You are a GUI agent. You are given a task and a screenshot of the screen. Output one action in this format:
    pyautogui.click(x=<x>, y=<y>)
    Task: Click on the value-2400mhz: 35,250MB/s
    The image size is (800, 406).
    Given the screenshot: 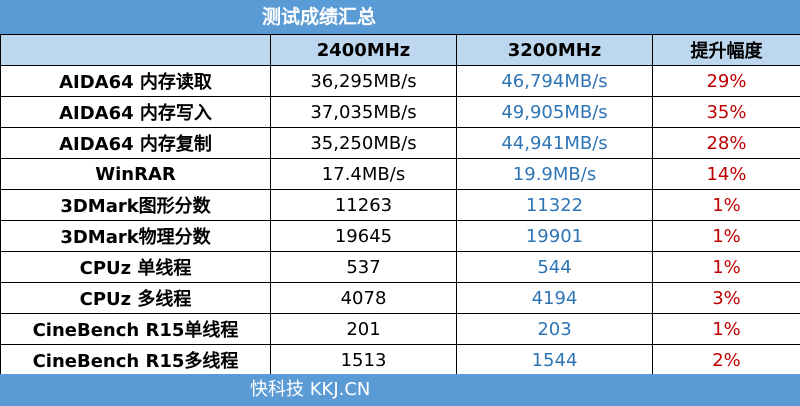 What is the action you would take?
    pyautogui.click(x=363, y=143)
    